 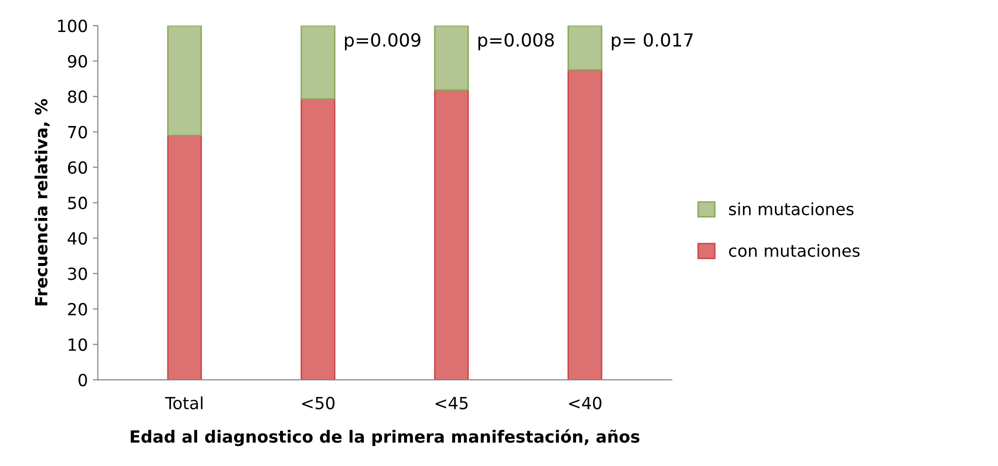 I want to click on x-tick-label: <40, so click(x=585, y=403).